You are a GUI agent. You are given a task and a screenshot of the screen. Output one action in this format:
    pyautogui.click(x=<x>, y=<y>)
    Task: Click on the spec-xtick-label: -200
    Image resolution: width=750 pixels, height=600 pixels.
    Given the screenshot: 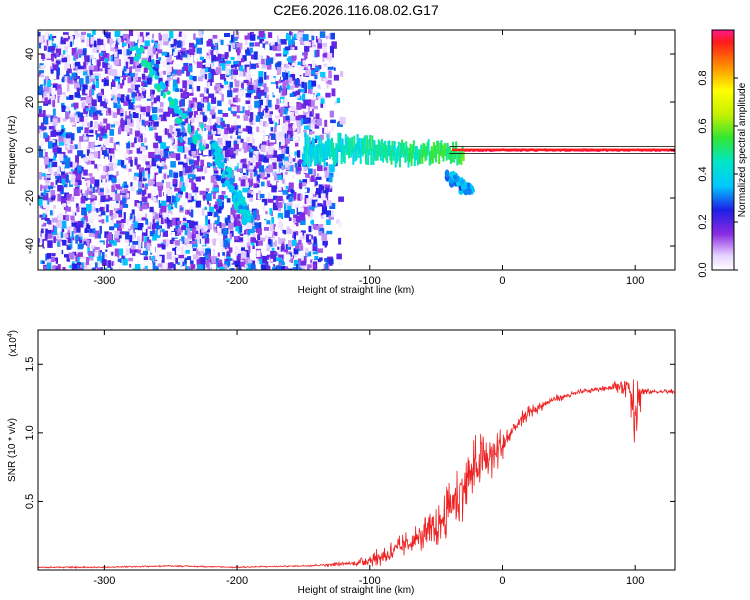 What is the action you would take?
    pyautogui.click(x=237, y=281)
    